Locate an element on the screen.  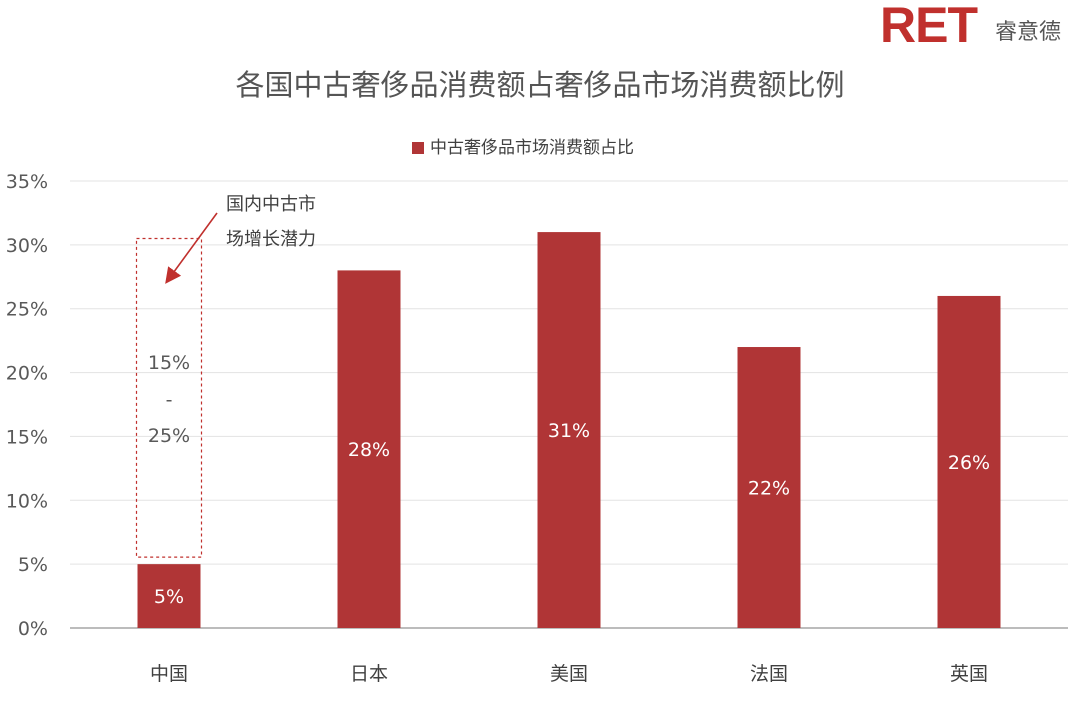
logo: RET 睿意德 is located at coordinates (980, 26).